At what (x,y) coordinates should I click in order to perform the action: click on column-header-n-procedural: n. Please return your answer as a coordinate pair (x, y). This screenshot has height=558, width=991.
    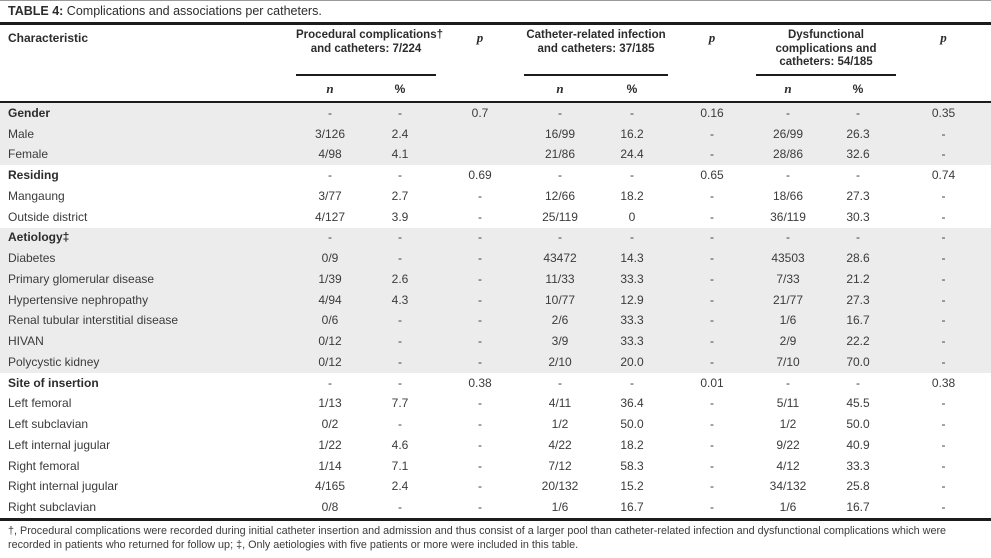
    Looking at the image, I should click on (330, 88).